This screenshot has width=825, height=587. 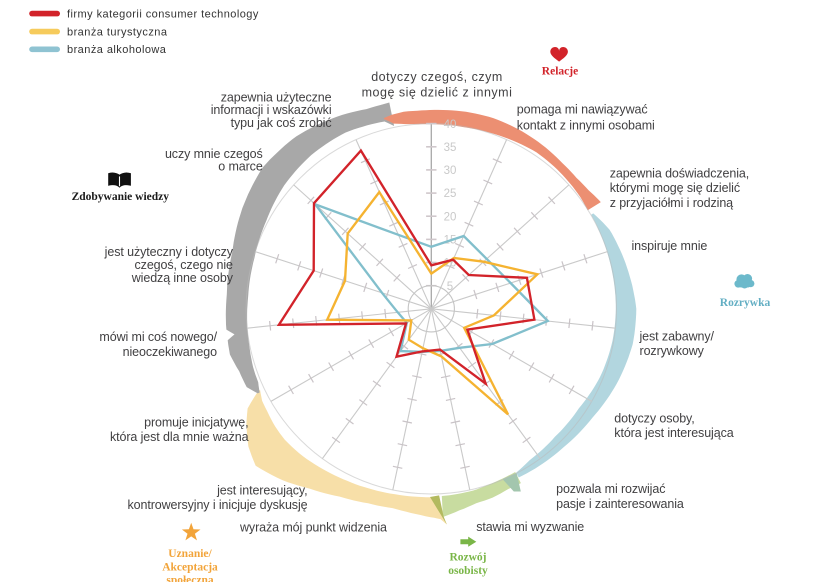 I want to click on svg-text: Akceptacja, so click(x=190, y=568).